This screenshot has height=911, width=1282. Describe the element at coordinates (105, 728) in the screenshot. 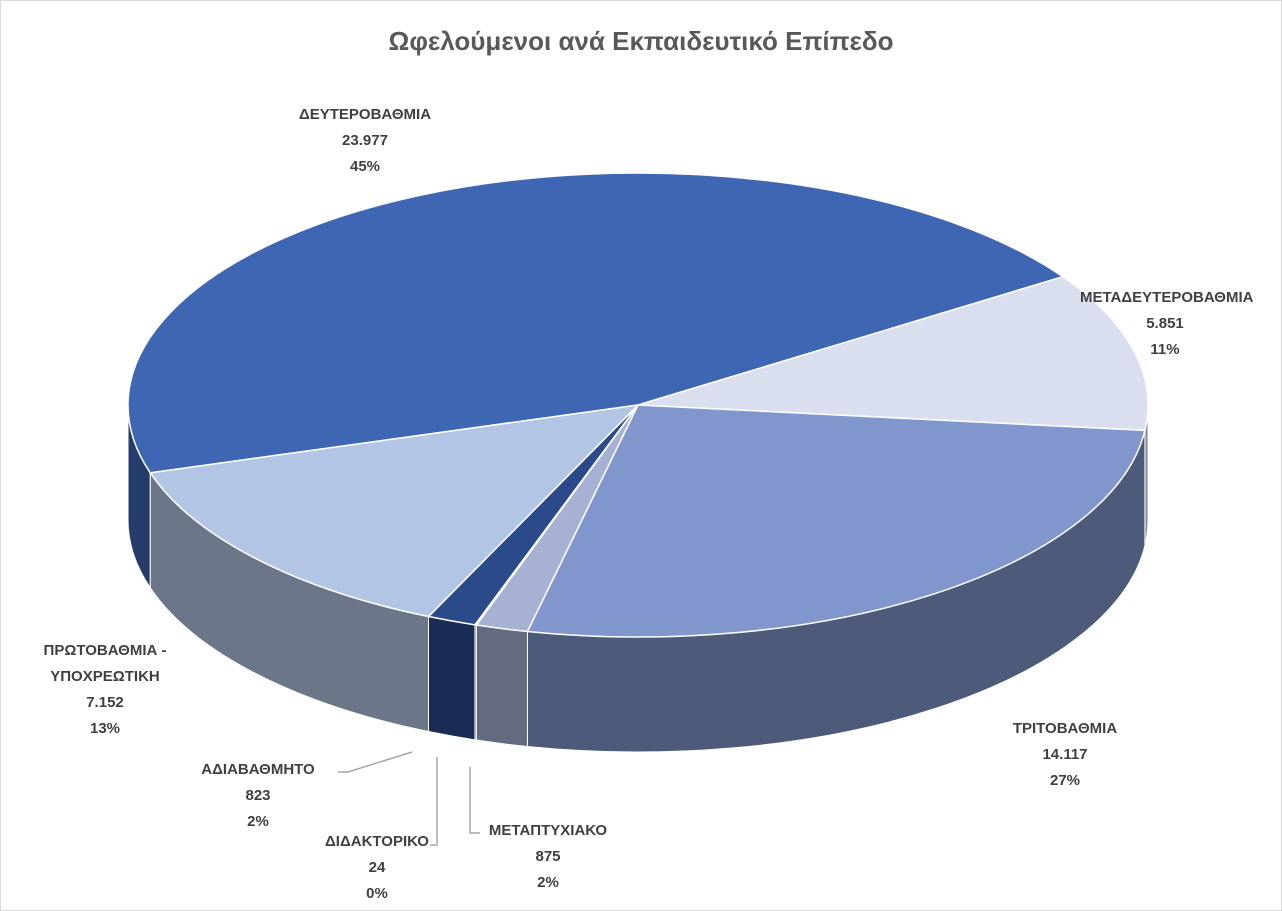

I see `percent-label: 13%` at that location.